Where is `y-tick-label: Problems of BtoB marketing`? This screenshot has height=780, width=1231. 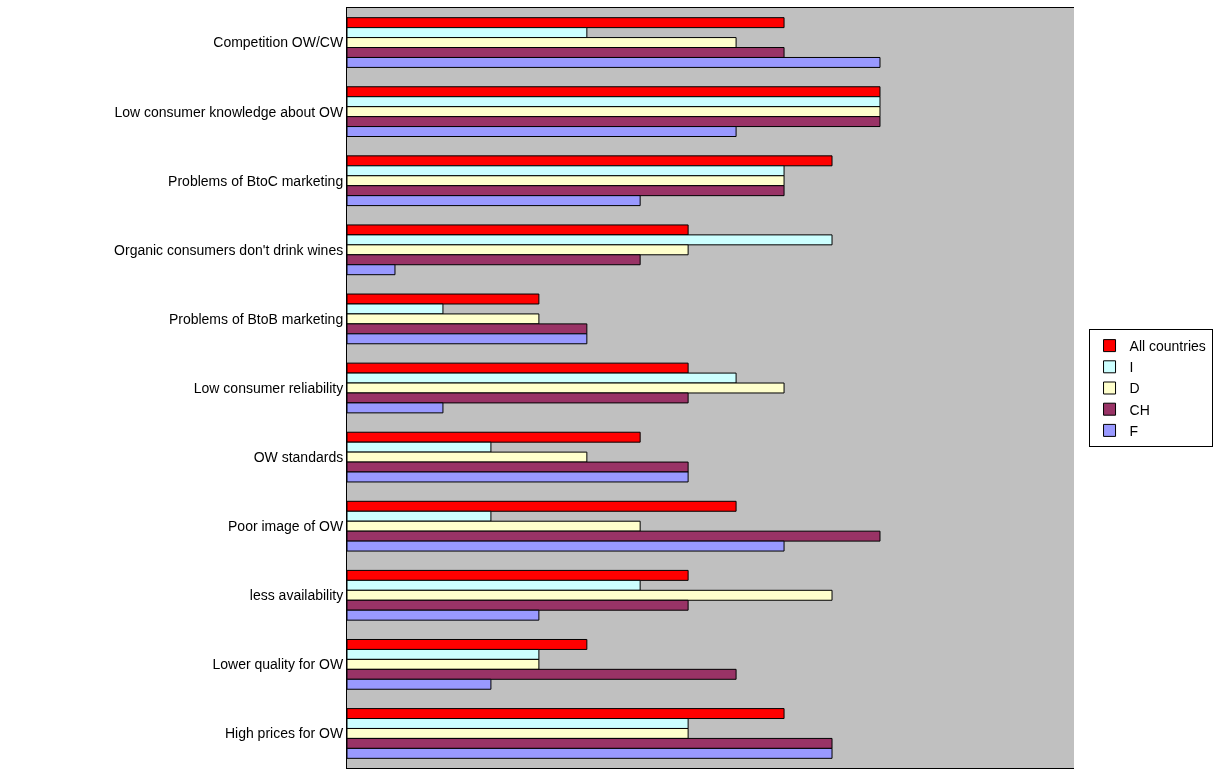
y-tick-label: Problems of BtoB marketing is located at coordinates (256, 318).